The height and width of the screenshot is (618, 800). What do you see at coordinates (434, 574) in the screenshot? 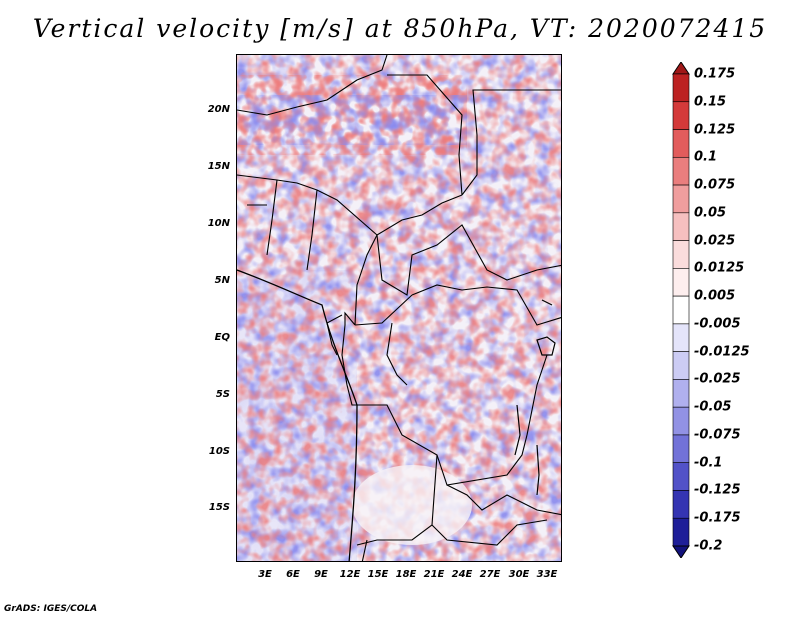
I see `x-label-21e: 21E` at bounding box center [434, 574].